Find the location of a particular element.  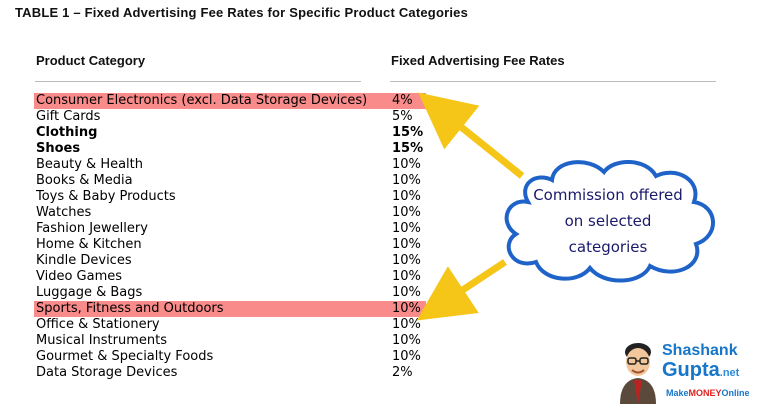

avatar-icon is located at coordinates (638, 373).